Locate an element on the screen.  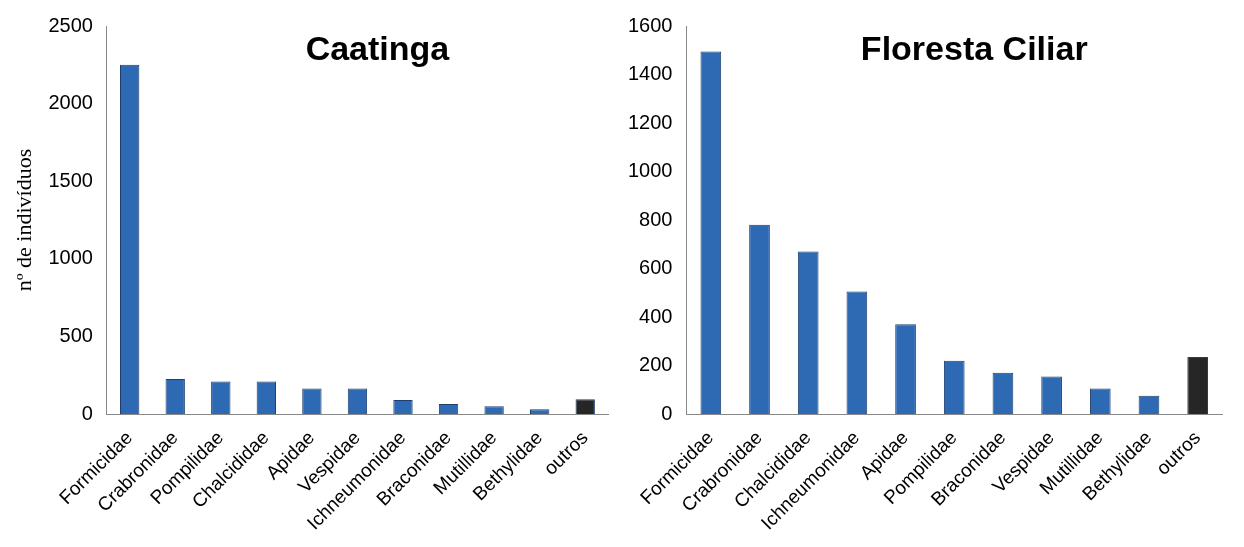
y-tick-label: 600 is located at coordinates (656, 267).